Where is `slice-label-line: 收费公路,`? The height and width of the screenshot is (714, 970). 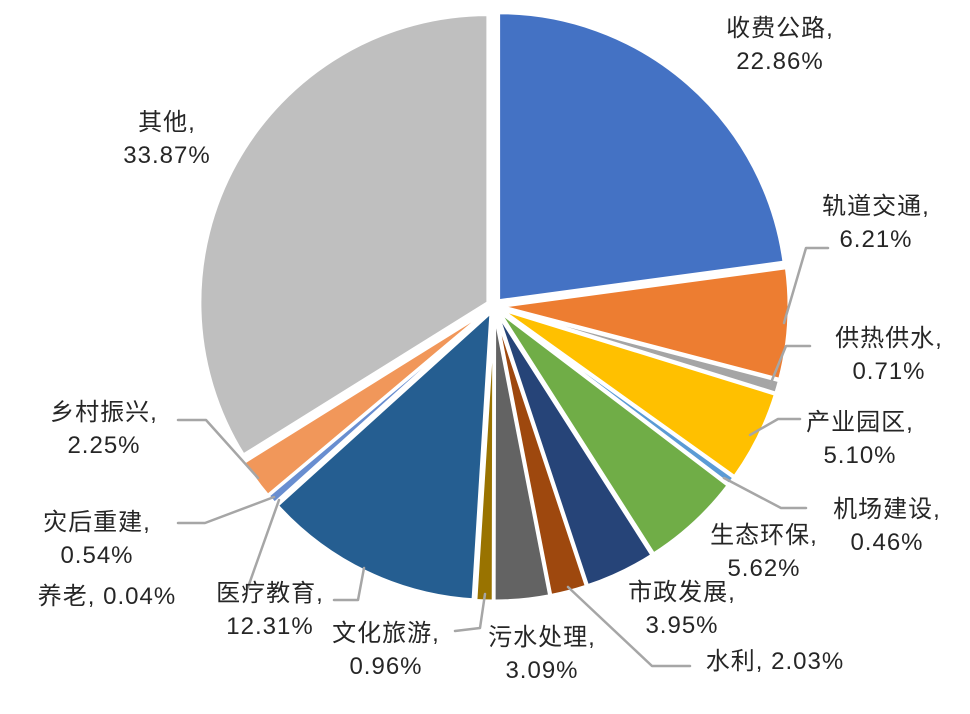
slice-label-line: 收费公路, is located at coordinates (780, 28).